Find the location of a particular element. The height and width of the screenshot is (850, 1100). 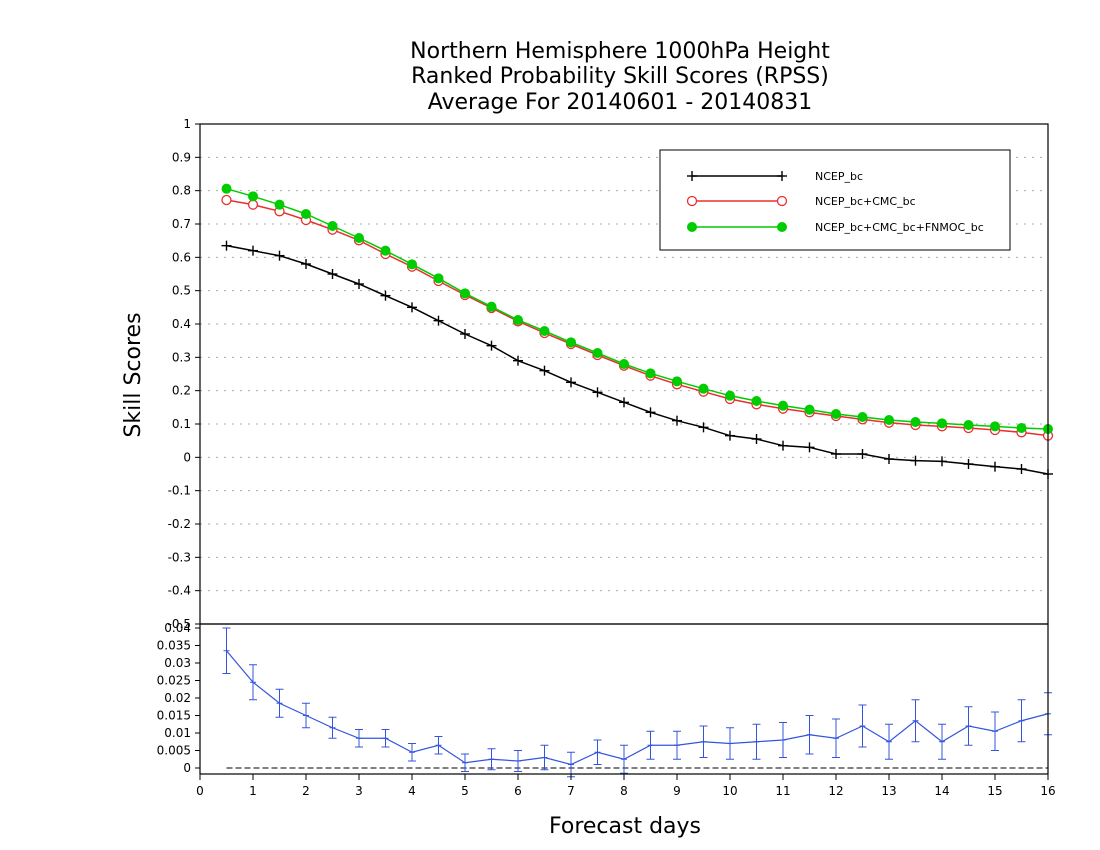

bottom-panel-y-ticks: 0.04 0.035 0.03 0.025 0.02 0.015 0.01 0.005 0 is located at coordinates (178, 698).